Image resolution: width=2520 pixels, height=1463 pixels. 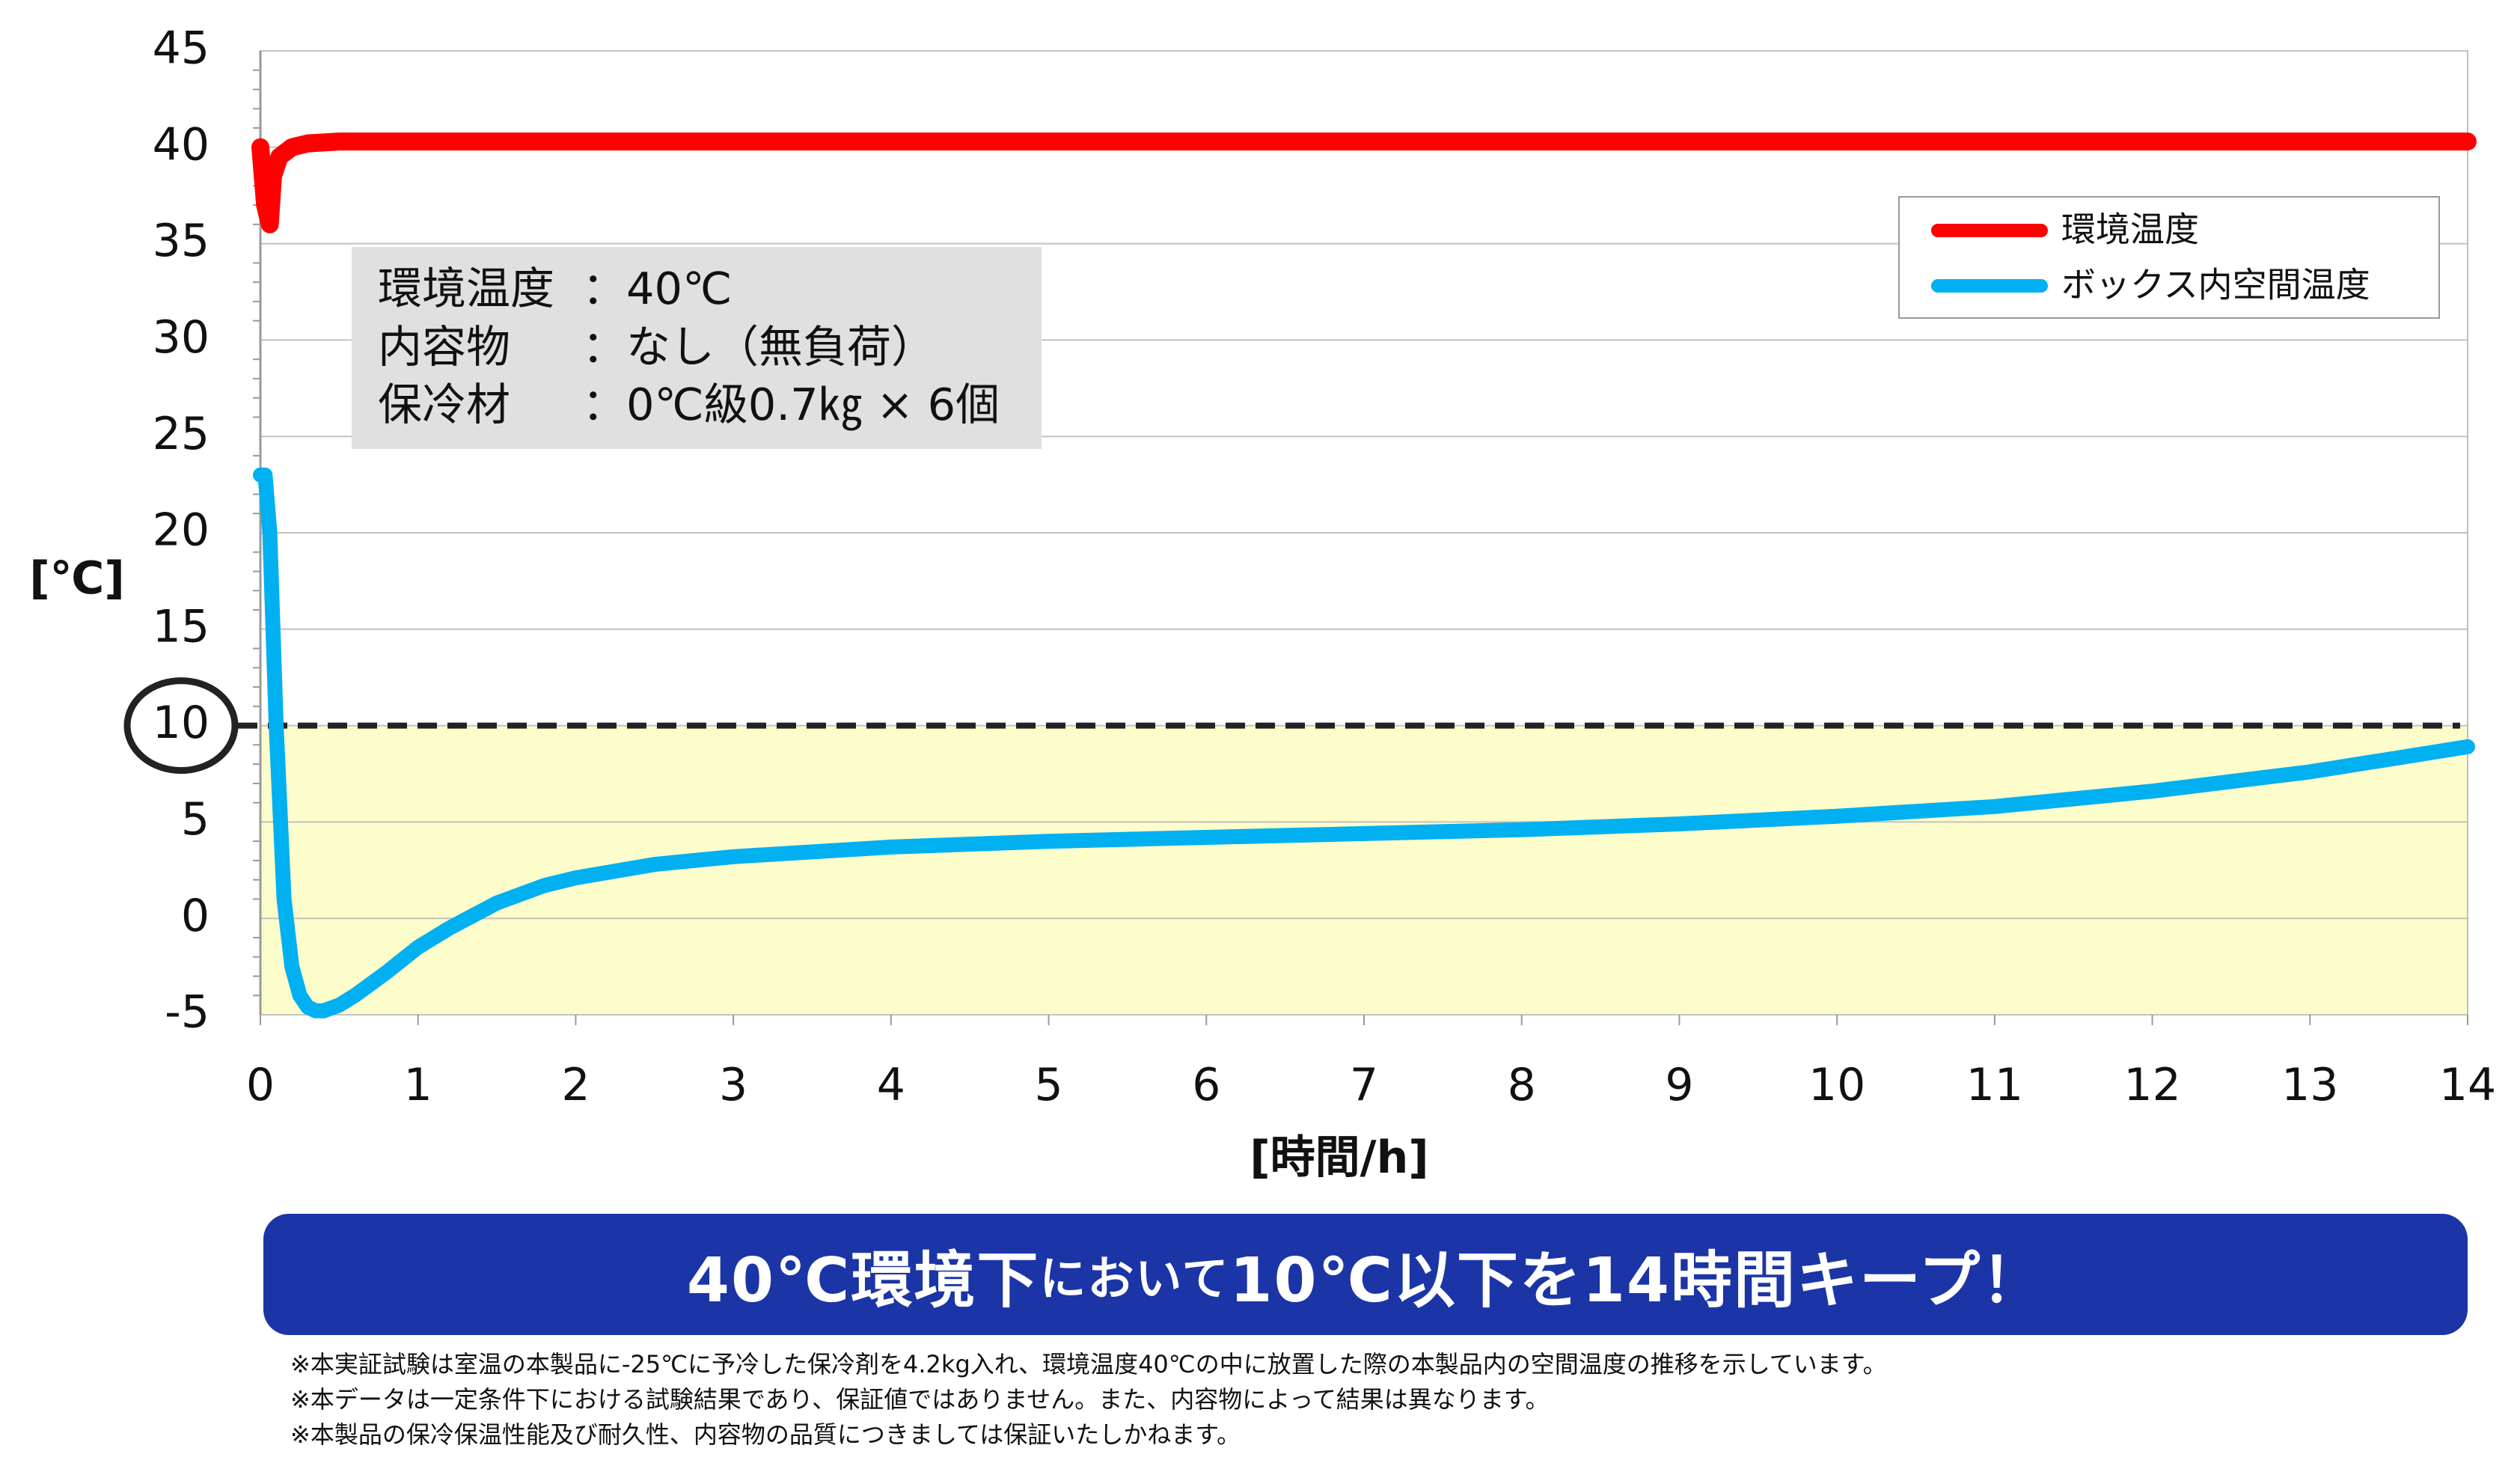 What do you see at coordinates (444, 404) in the screenshot?
I see `info-coolant-label: 保冷材` at bounding box center [444, 404].